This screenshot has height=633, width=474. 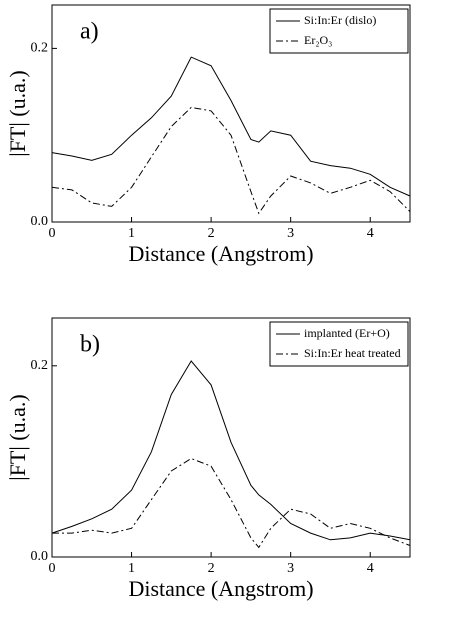 What do you see at coordinates (318, 40) in the screenshot?
I see `legend-label: Er₂O₃` at bounding box center [318, 40].